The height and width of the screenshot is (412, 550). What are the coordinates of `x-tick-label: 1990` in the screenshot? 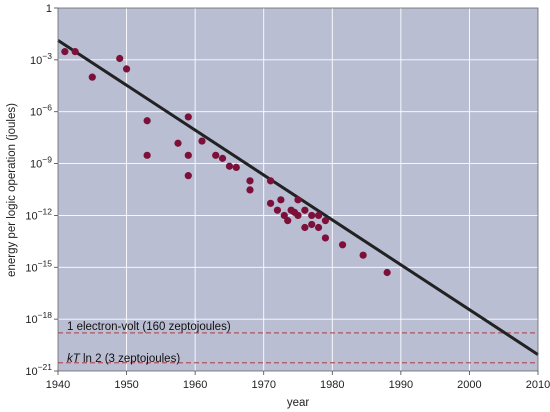 It's located at (401, 385).